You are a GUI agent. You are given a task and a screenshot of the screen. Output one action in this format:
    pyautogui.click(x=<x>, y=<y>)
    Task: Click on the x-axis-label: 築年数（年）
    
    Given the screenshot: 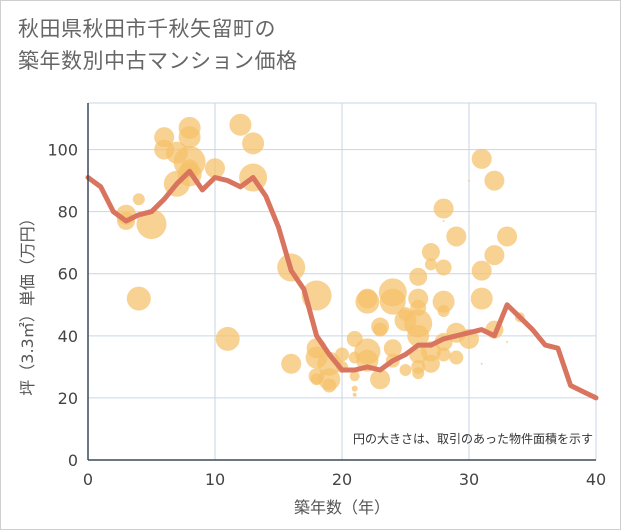 What is the action you would take?
    pyautogui.click(x=342, y=507)
    